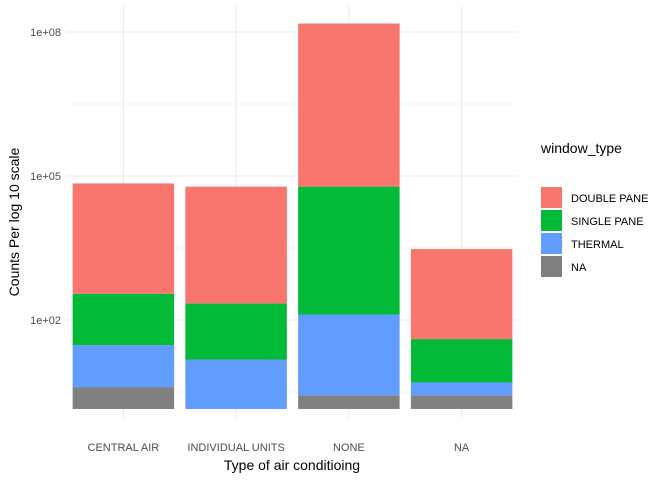 This screenshot has height=480, width=672. Describe the element at coordinates (581, 148) in the screenshot. I see `legend-title: window_type` at that location.